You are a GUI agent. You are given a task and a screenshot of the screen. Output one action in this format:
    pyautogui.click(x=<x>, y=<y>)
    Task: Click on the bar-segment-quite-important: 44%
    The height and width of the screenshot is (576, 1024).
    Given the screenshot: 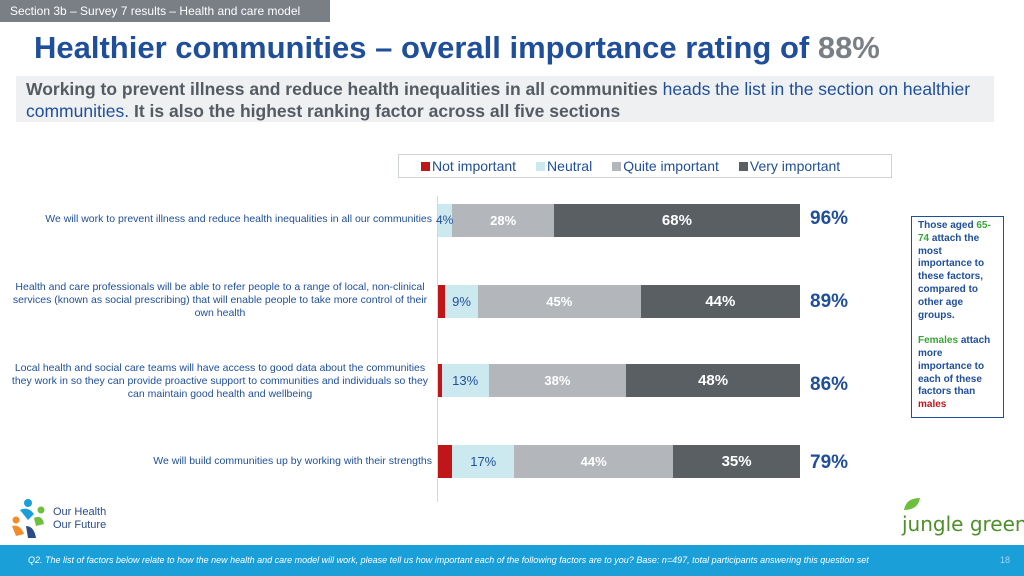 What is the action you would take?
    pyautogui.click(x=594, y=461)
    